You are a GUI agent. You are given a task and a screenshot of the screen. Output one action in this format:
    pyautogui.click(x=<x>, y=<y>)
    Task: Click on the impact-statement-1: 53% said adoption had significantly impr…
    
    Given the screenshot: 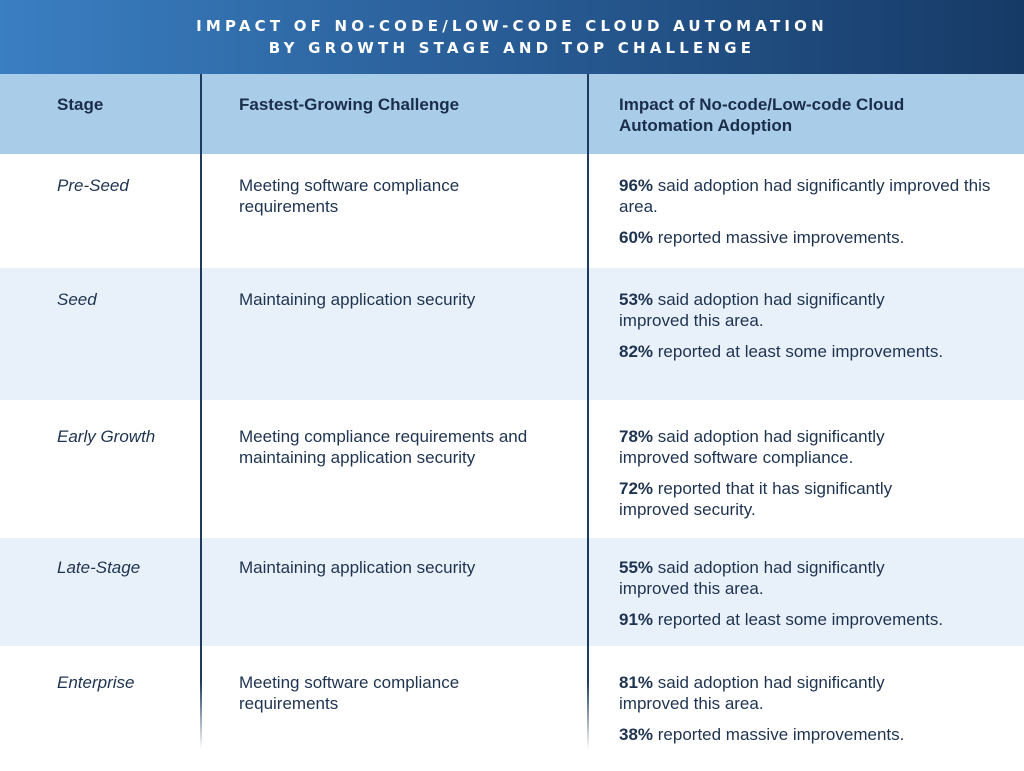 What is the action you would take?
    pyautogui.click(x=784, y=310)
    